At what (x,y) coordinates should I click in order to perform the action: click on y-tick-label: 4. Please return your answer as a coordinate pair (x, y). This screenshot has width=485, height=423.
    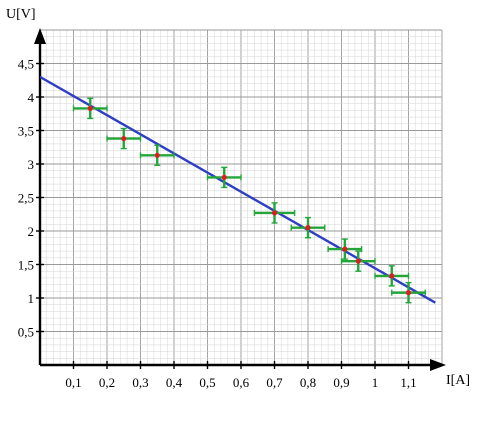
    Looking at the image, I should click on (31, 97).